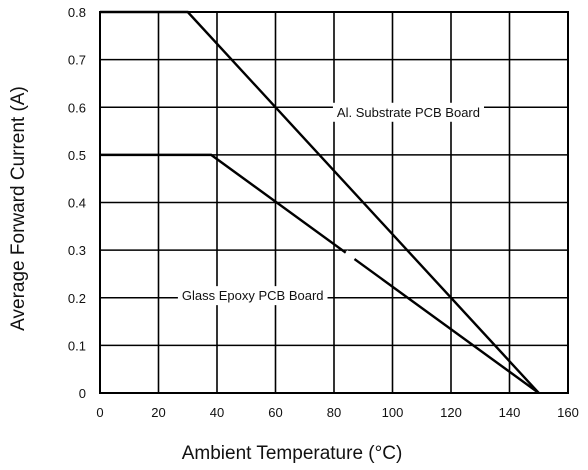 This screenshot has width=588, height=470. Describe the element at coordinates (217, 412) in the screenshot. I see `x-tick-label: 40` at that location.